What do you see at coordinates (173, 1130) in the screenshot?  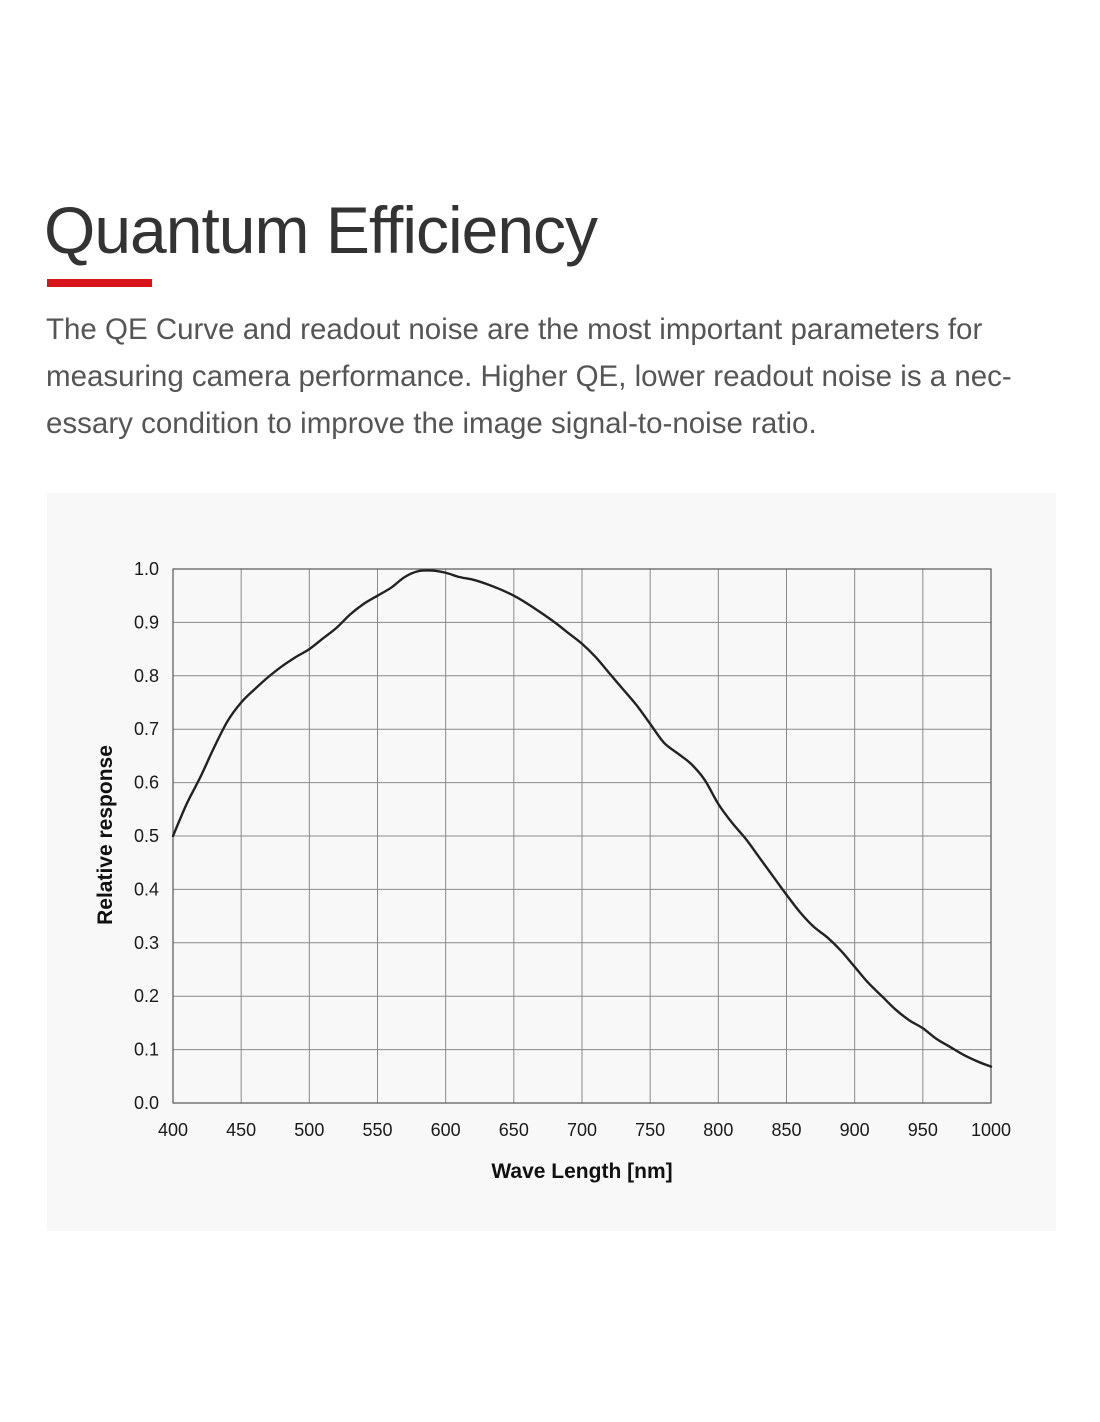 I see `x-tick-label: 400` at bounding box center [173, 1130].